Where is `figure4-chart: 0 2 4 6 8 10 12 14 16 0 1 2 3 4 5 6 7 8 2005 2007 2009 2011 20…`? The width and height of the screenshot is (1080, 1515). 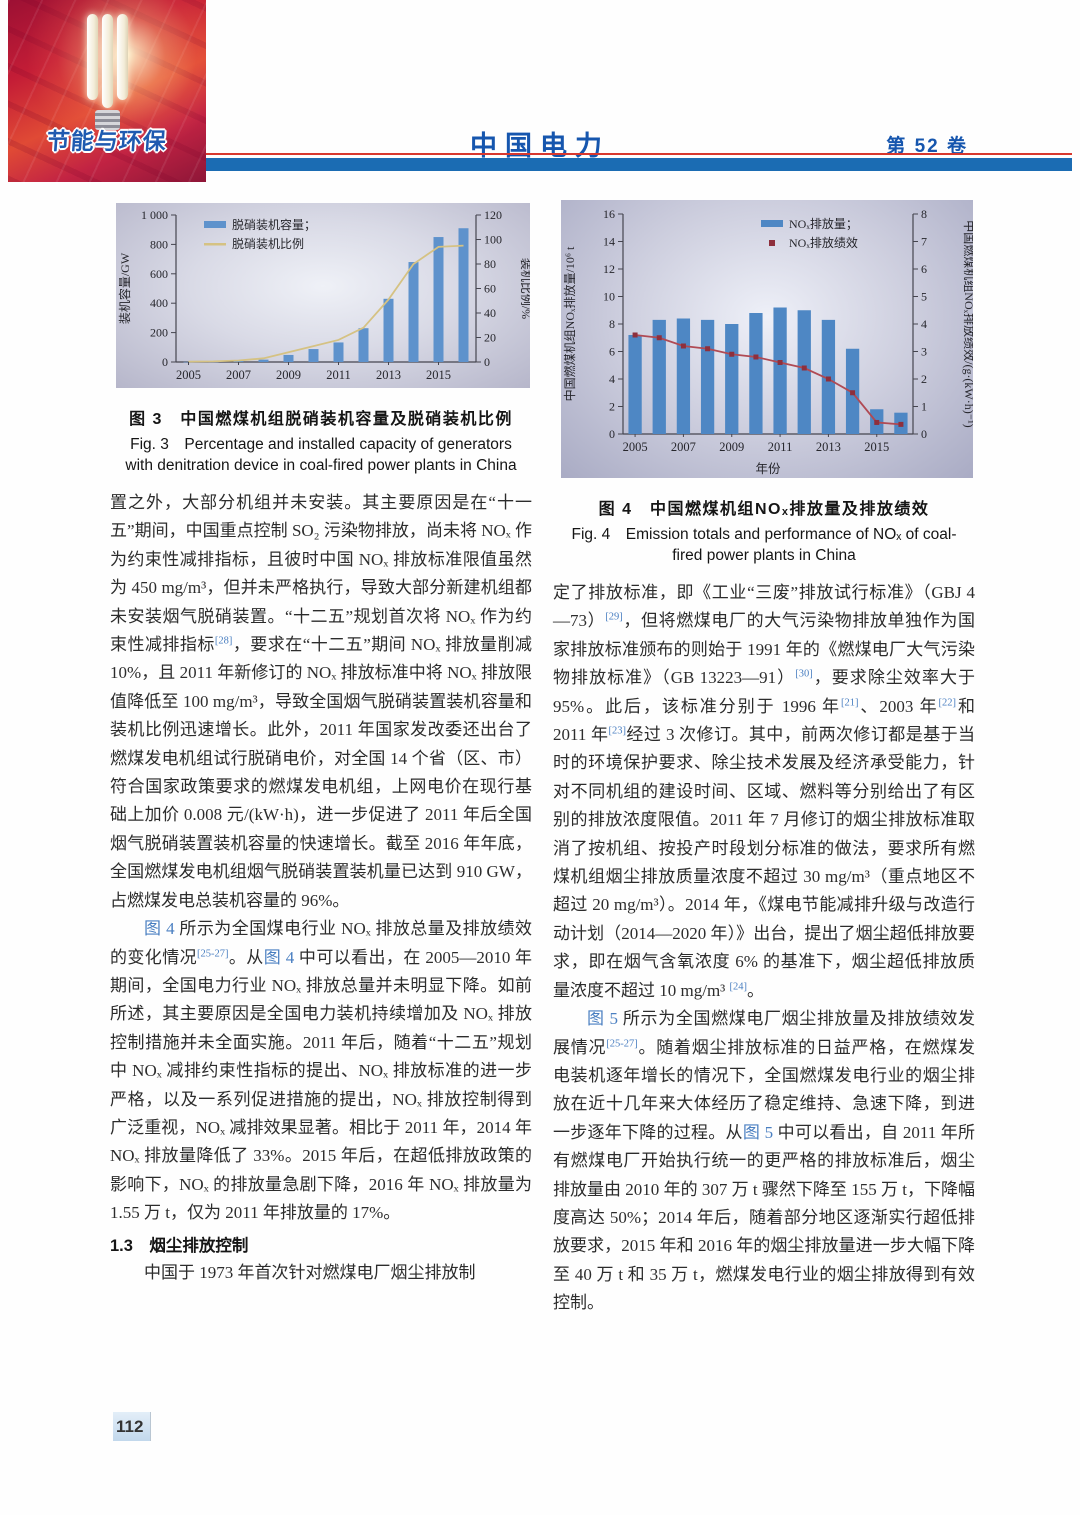 figure4-chart: 0 2 4 6 8 10 12 14 16 0 1 2 3 4 5 6 7 8 2005 2007 2009 2011 20… is located at coordinates (769, 339).